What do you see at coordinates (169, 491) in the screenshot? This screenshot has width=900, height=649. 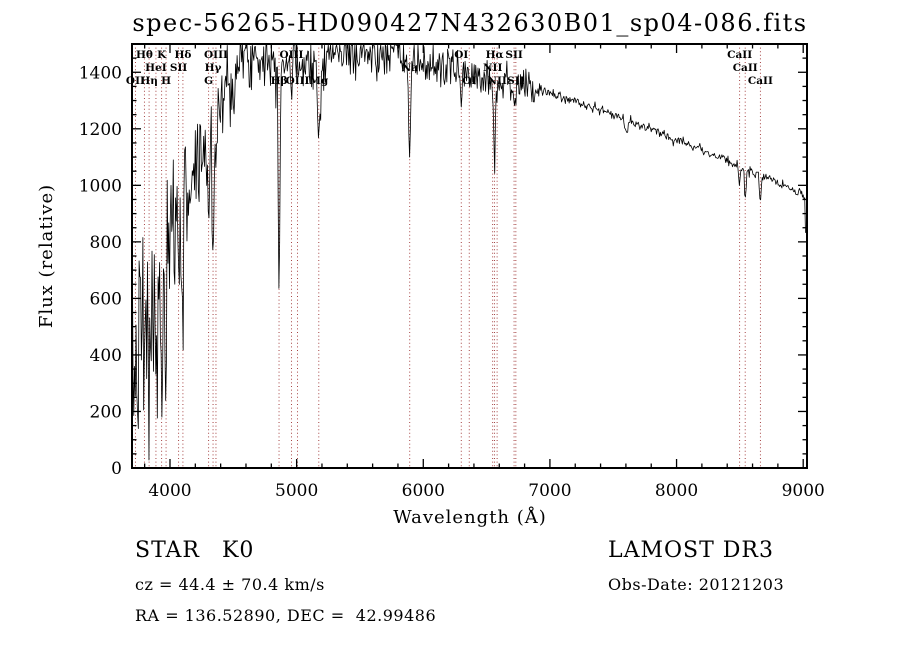 I see `x-tick-label: 4000` at bounding box center [169, 491].